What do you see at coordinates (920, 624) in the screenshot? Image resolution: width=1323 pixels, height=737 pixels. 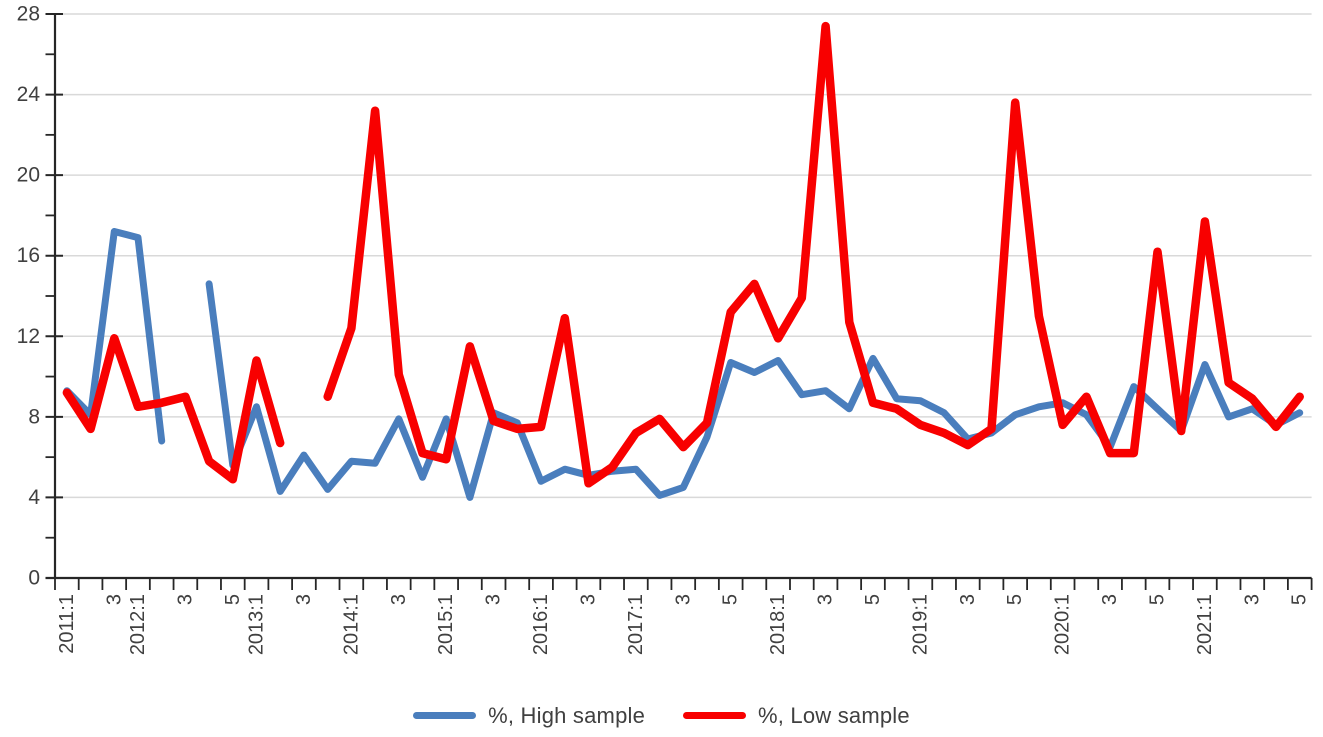 I see `x-tick-label: 2019:1` at bounding box center [920, 624].